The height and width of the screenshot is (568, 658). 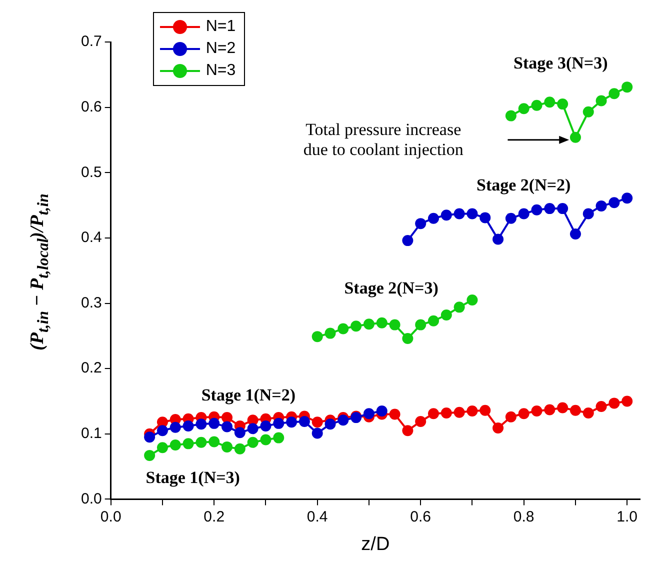 What do you see at coordinates (523, 184) in the screenshot?
I see `annotation: Stage 2(N=2)` at bounding box center [523, 184].